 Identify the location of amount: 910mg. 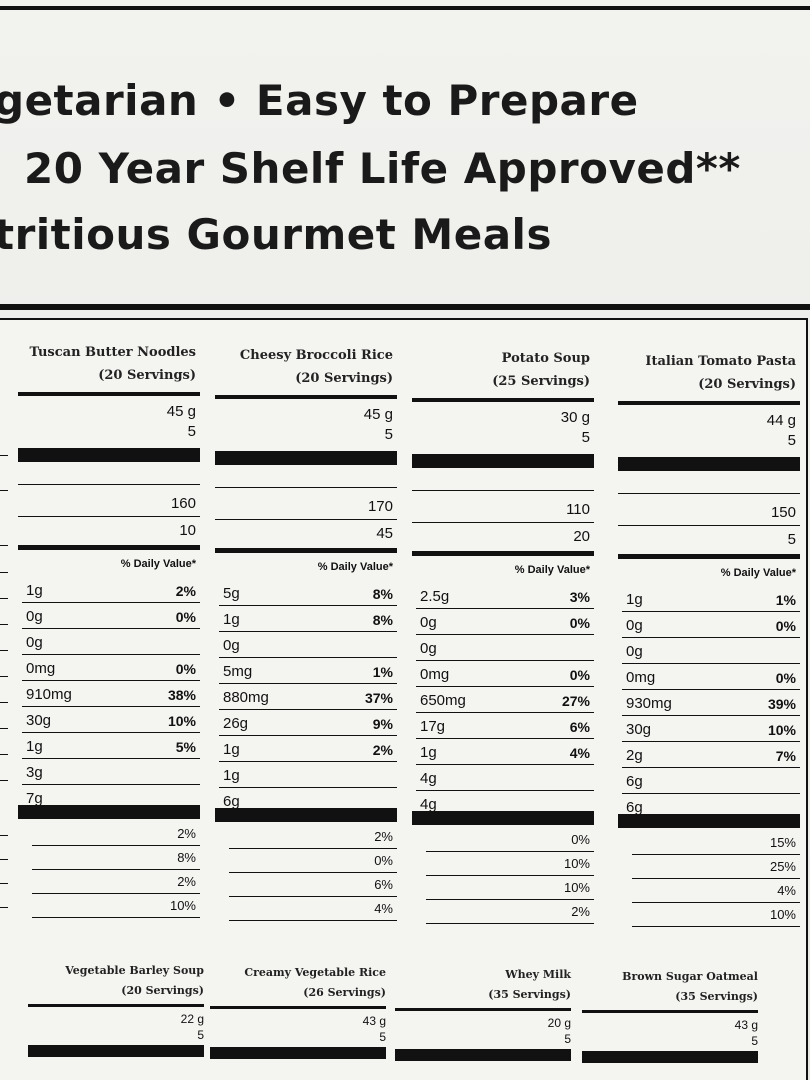
(49, 694).